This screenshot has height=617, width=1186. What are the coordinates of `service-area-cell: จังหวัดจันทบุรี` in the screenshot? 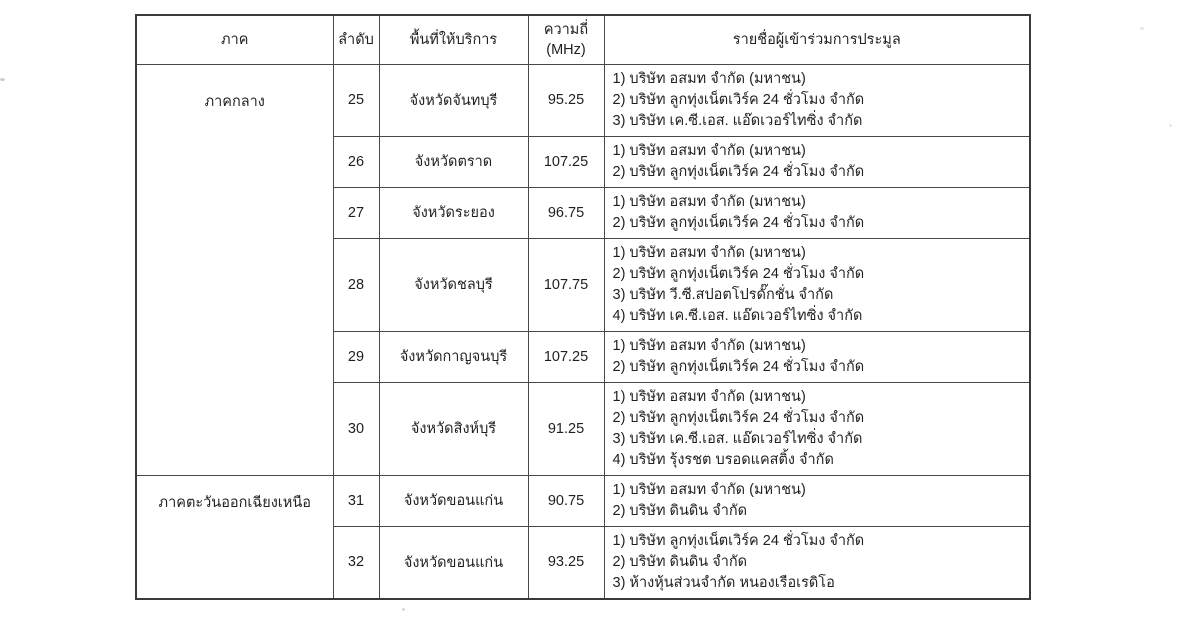 It's located at (453, 100).